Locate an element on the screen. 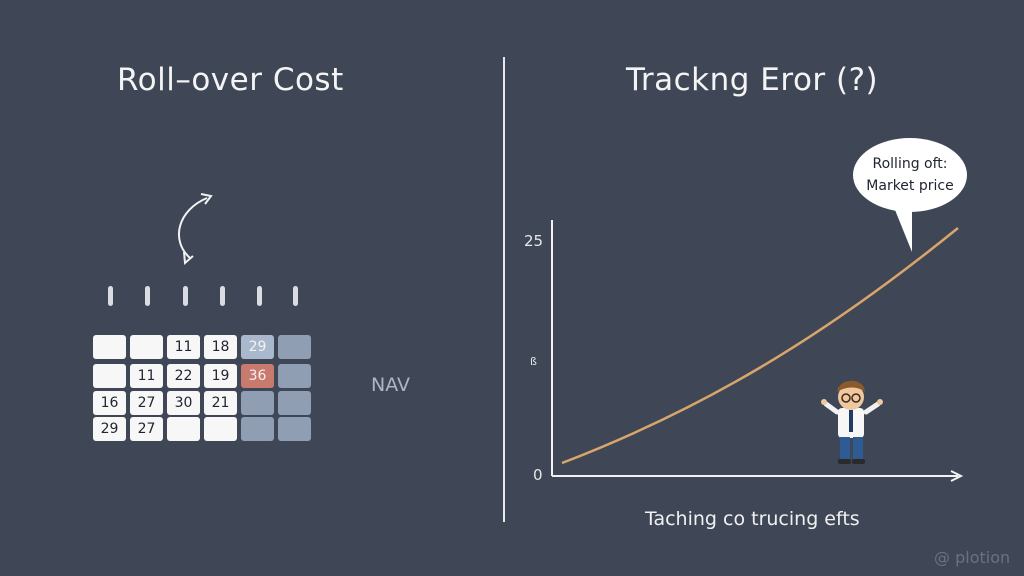 Image resolution: width=1024 pixels, height=576 pixels. x-axis-label: Taching co trucing efts is located at coordinates (752, 519).